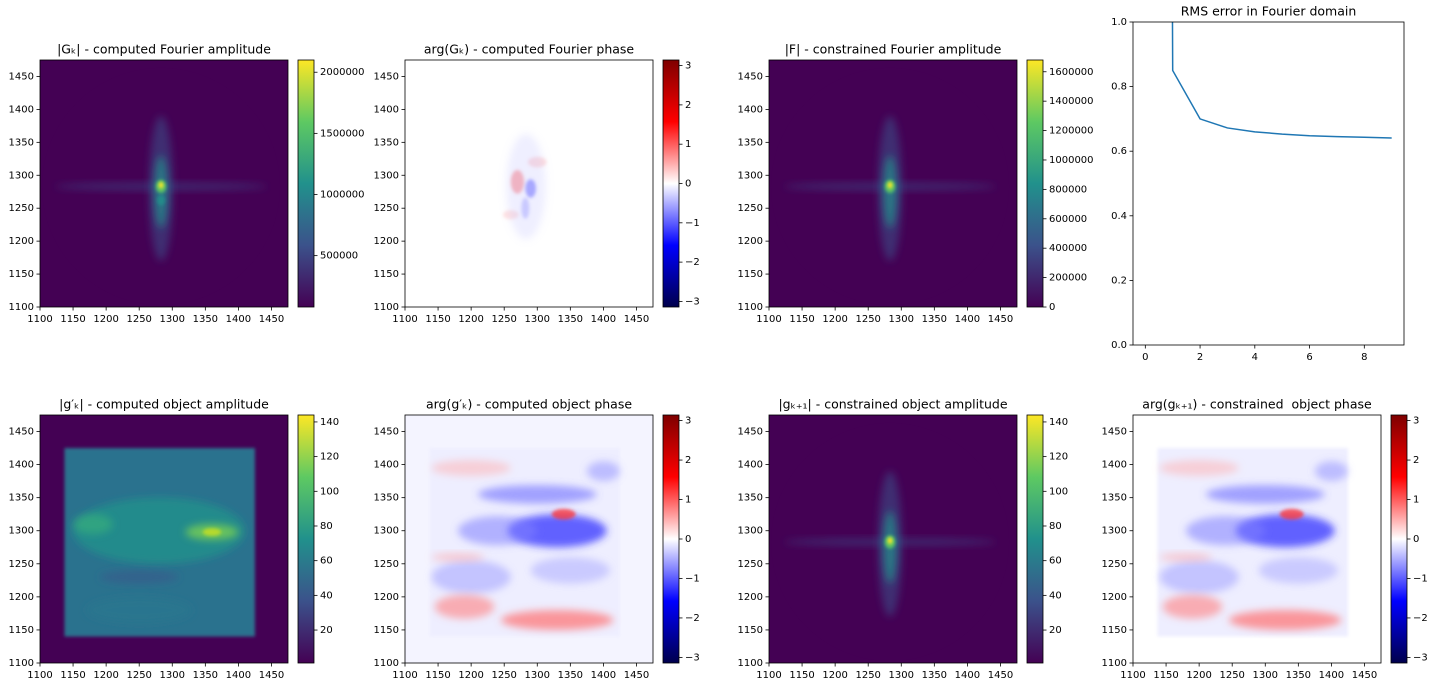  What do you see at coordinates (1055, 595) in the screenshot?
I see `colorbar-tick-label: 40` at bounding box center [1055, 595].